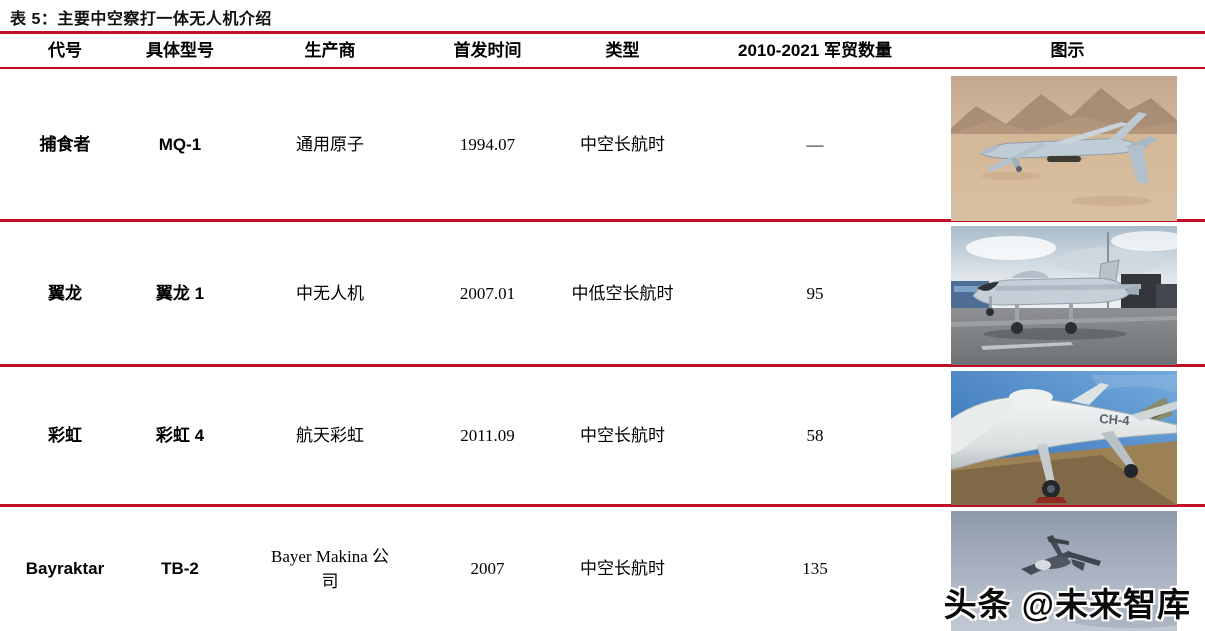  I want to click on cell-trade-qty: 58, so click(815, 436).